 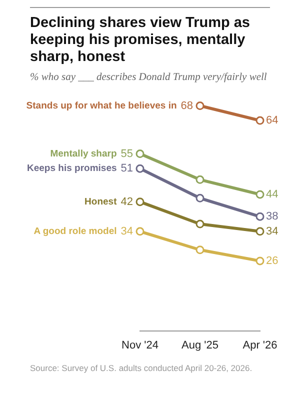 I want to click on text: A good role model, so click(x=75, y=232).